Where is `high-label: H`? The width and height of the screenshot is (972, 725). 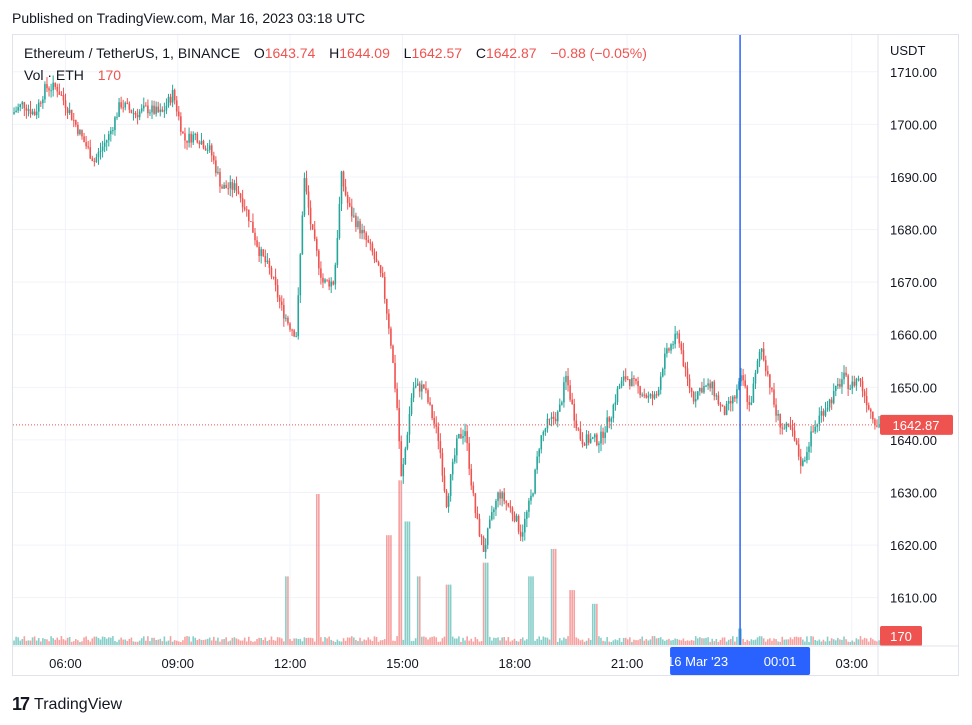
high-label: H is located at coordinates (334, 53).